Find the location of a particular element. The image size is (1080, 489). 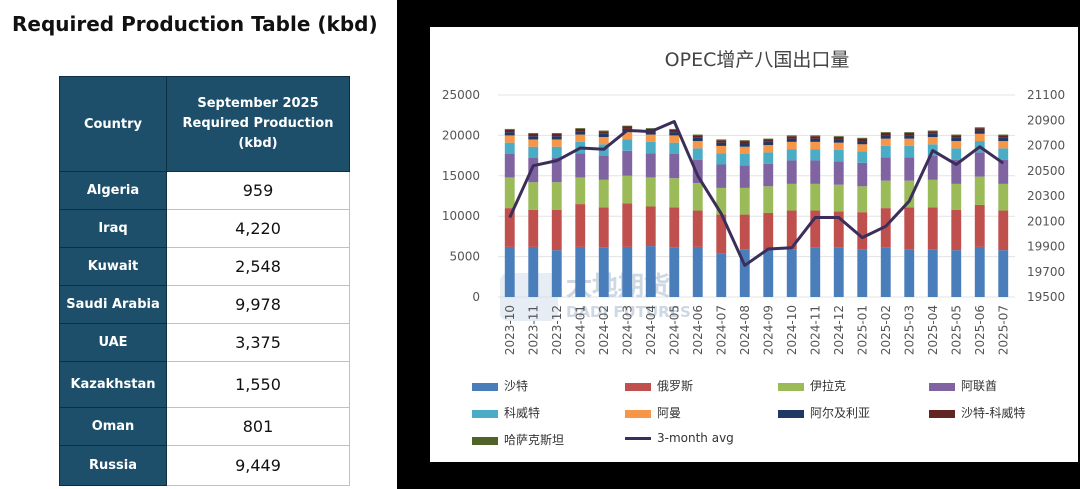

legend-label: 3-month avg is located at coordinates (695, 438).